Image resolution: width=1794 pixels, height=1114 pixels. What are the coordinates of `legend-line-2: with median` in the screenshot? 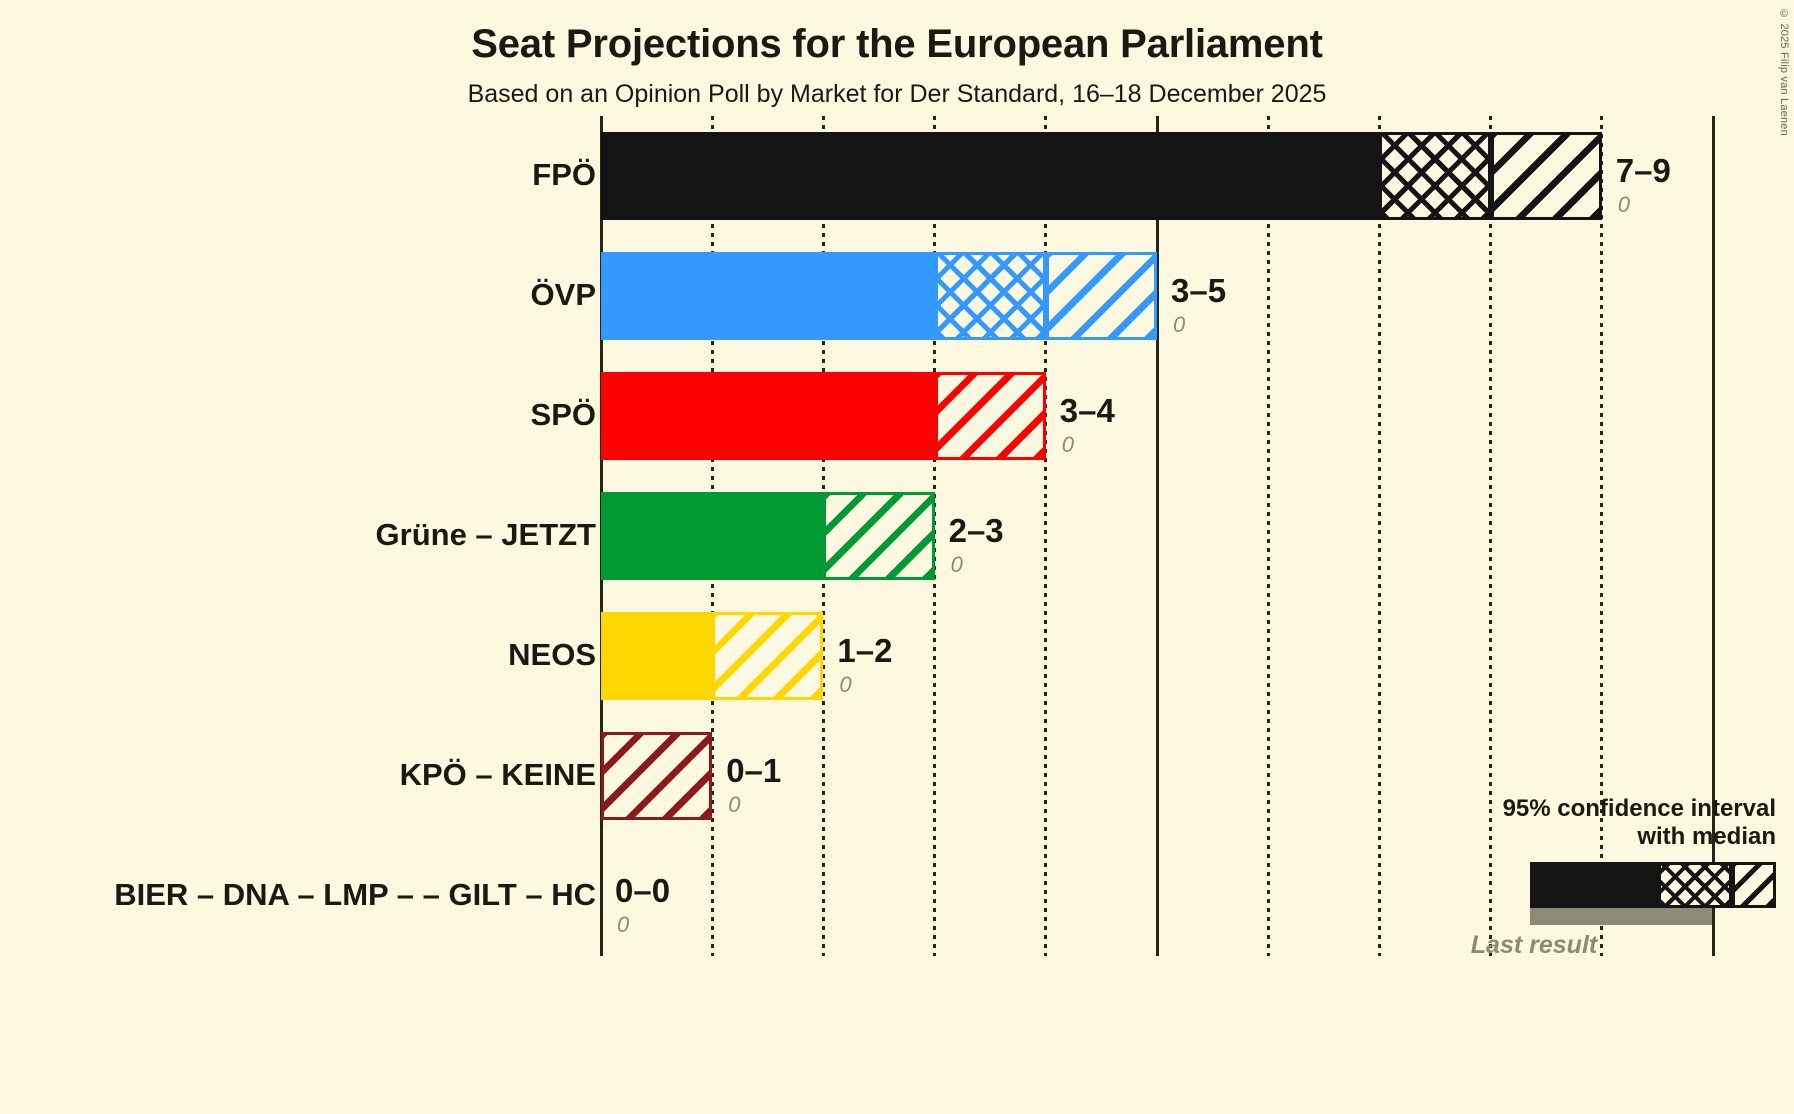 It's located at (1706, 837).